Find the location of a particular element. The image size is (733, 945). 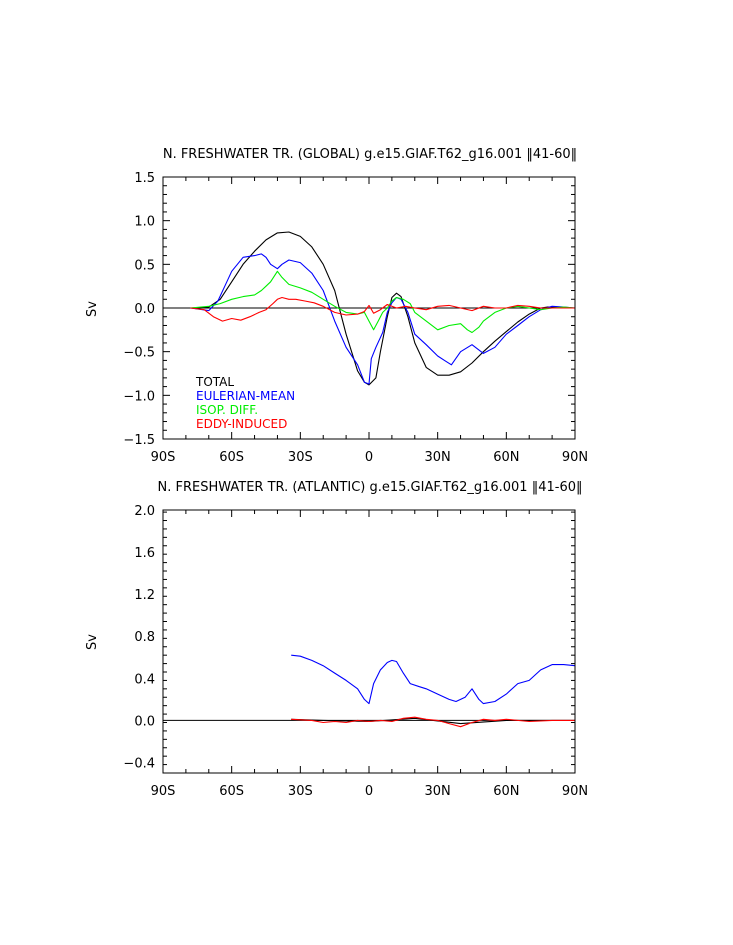

atlantic-x-tick-label: 60S is located at coordinates (231, 791).